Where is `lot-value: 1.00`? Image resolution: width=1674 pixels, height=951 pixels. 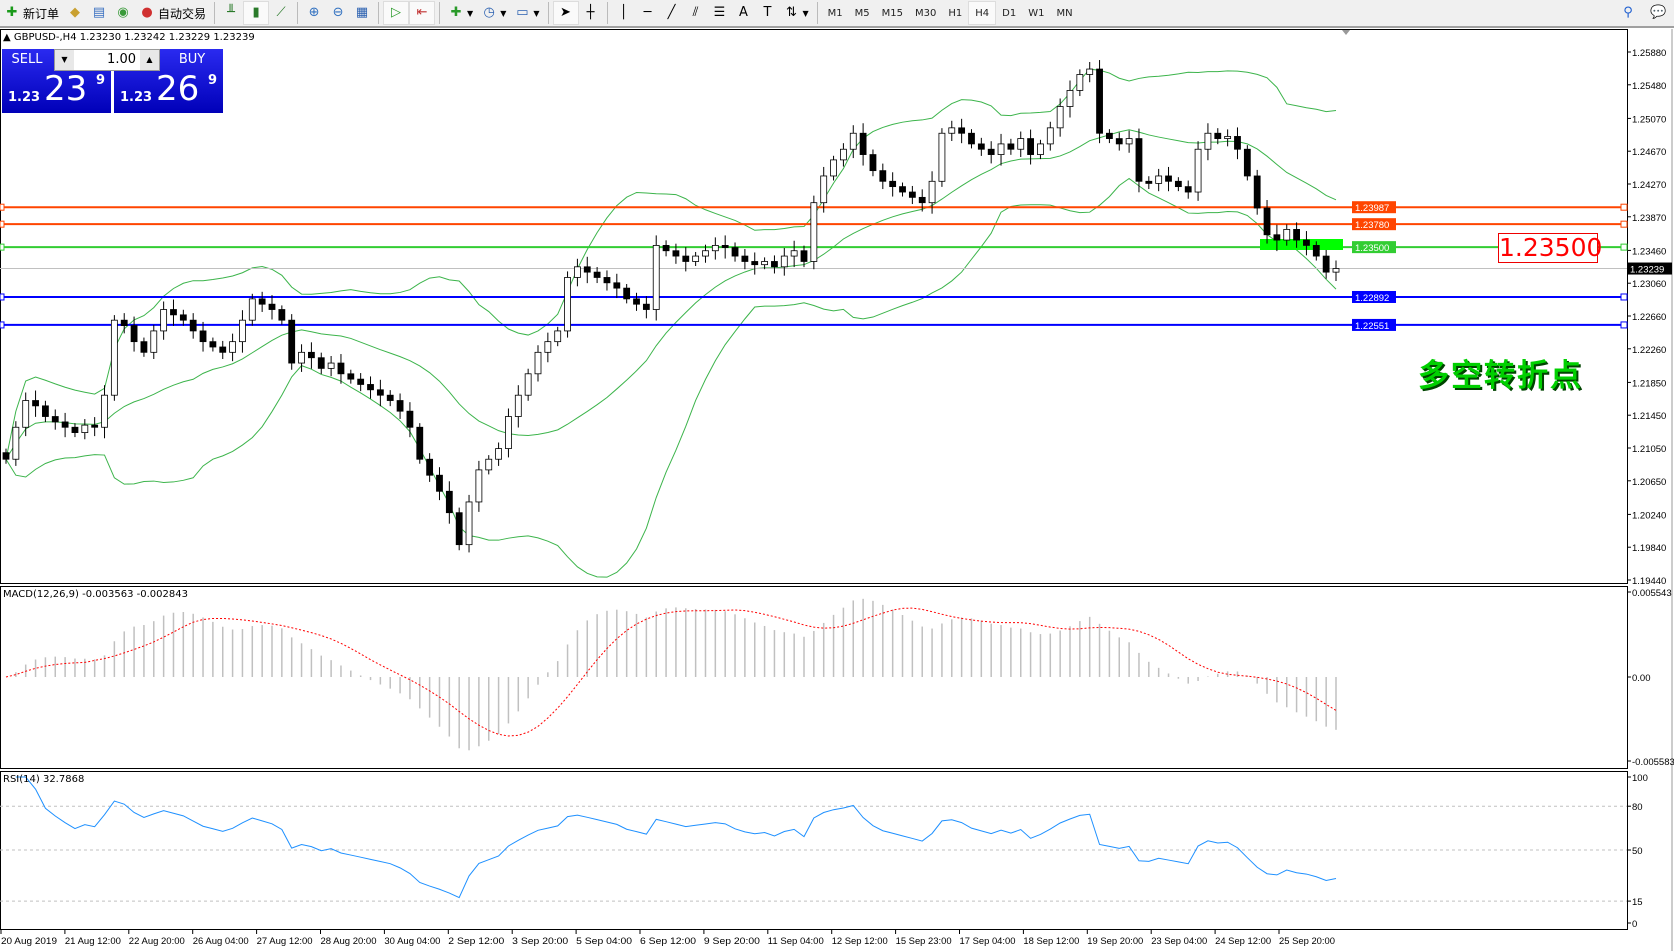 lot-value: 1.00 is located at coordinates (121, 59).